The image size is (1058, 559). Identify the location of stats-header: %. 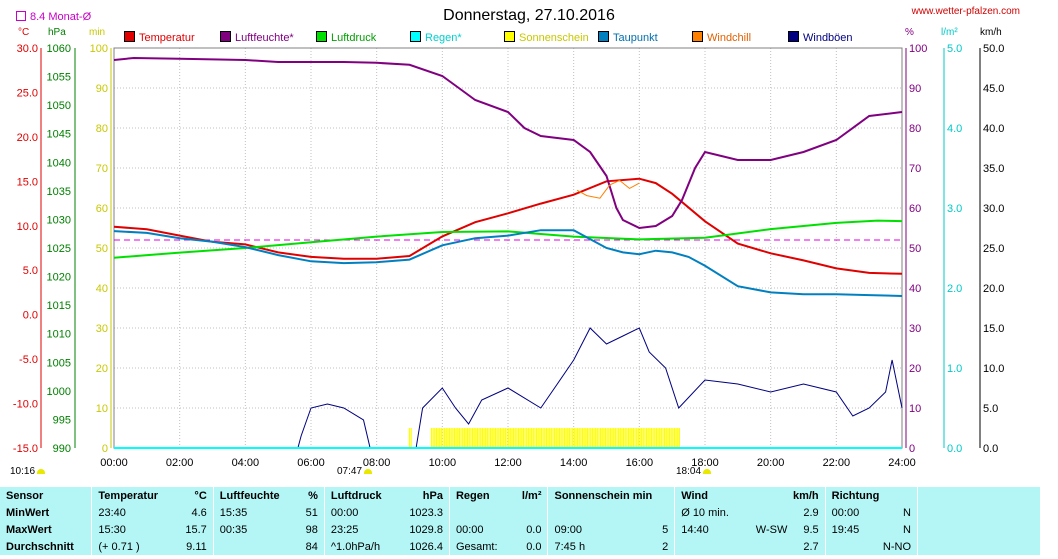
(313, 495).